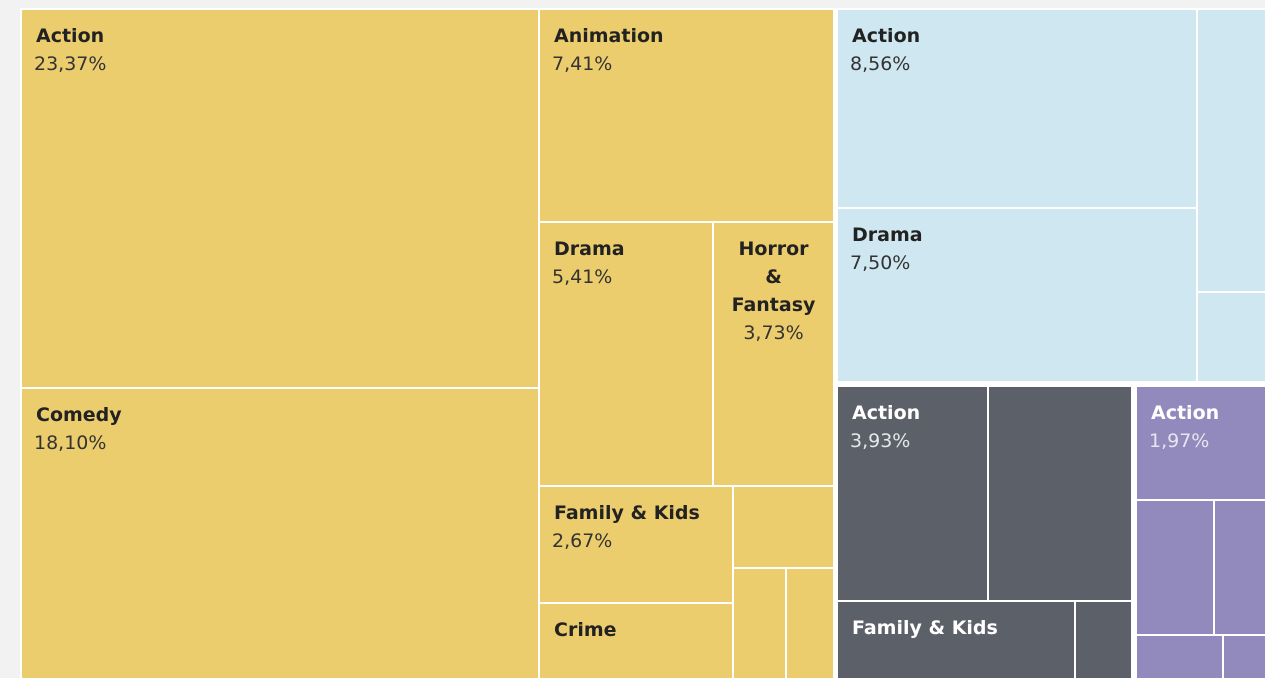 The width and height of the screenshot is (1265, 678). I want to click on cell-label: Crime, so click(585, 630).